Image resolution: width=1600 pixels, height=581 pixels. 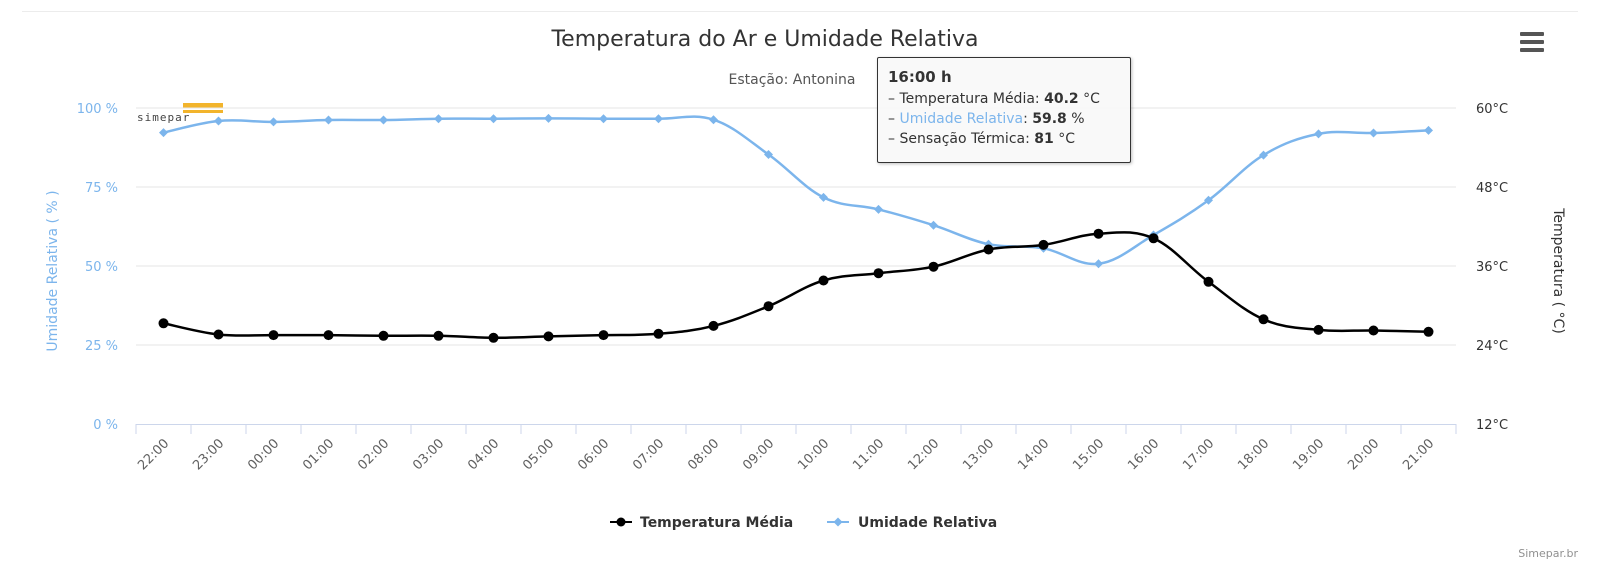 What do you see at coordinates (927, 523) in the screenshot?
I see `legend-label-umidade: Umidade Relativa` at bounding box center [927, 523].